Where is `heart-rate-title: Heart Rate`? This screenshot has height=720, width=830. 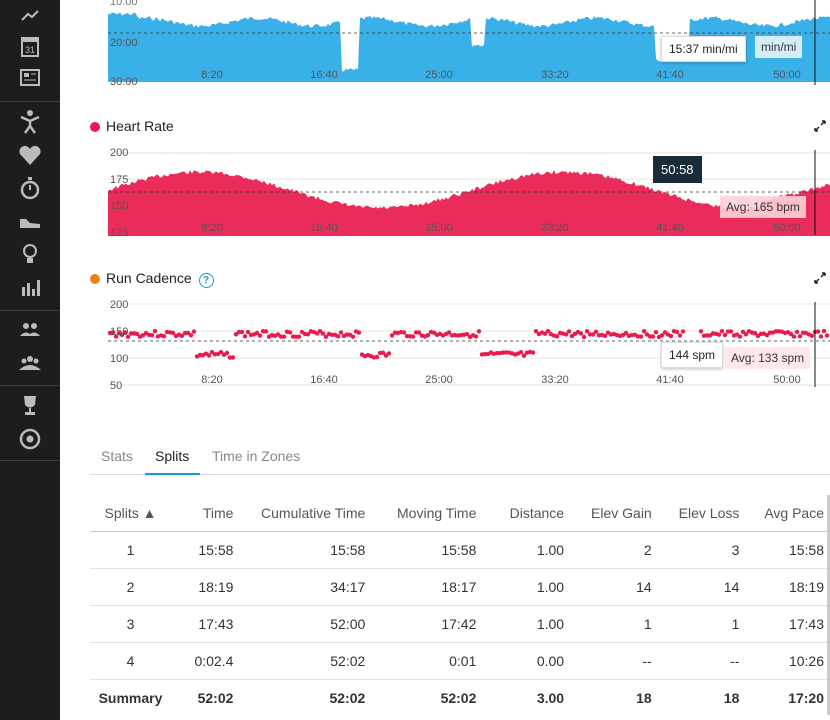 heart-rate-title: Heart Rate is located at coordinates (132, 126).